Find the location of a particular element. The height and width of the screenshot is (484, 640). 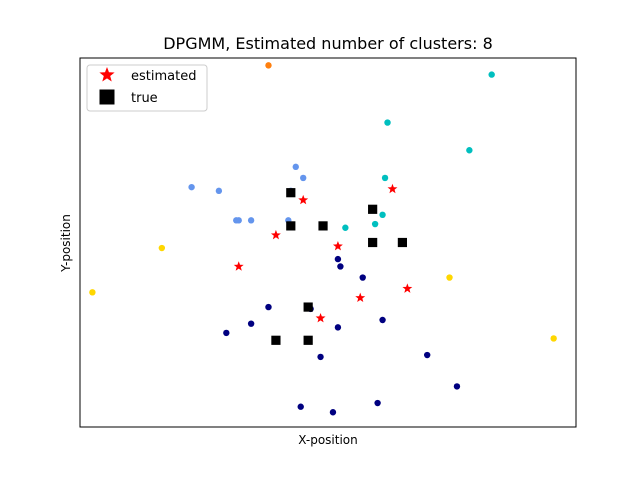

legend: estimated true is located at coordinates (147, 88).